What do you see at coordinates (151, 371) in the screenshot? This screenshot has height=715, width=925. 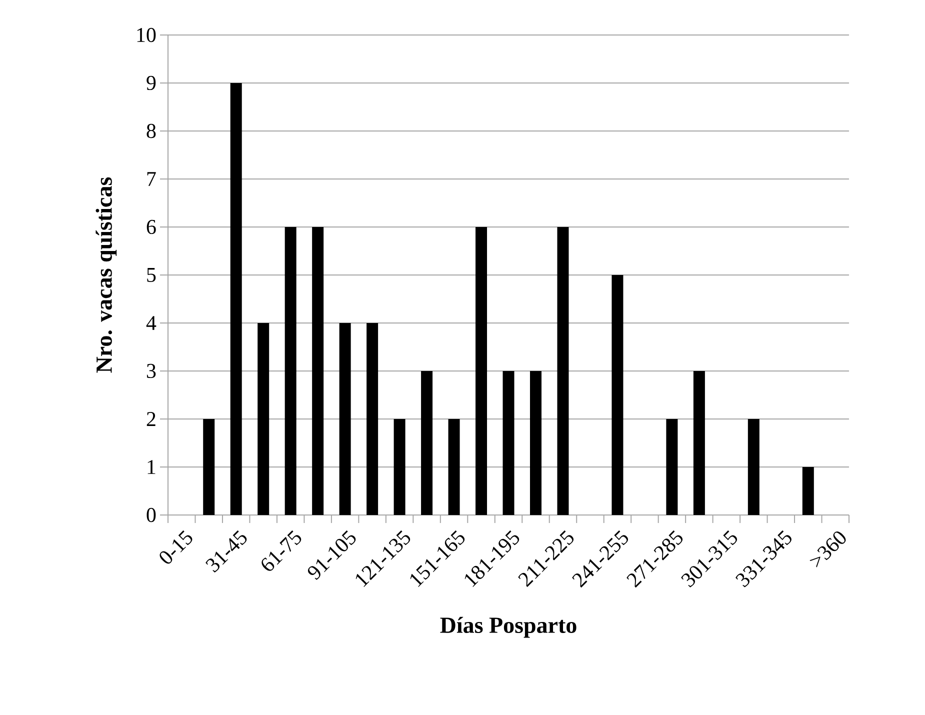 I see `y-tick-label: 3` at bounding box center [151, 371].